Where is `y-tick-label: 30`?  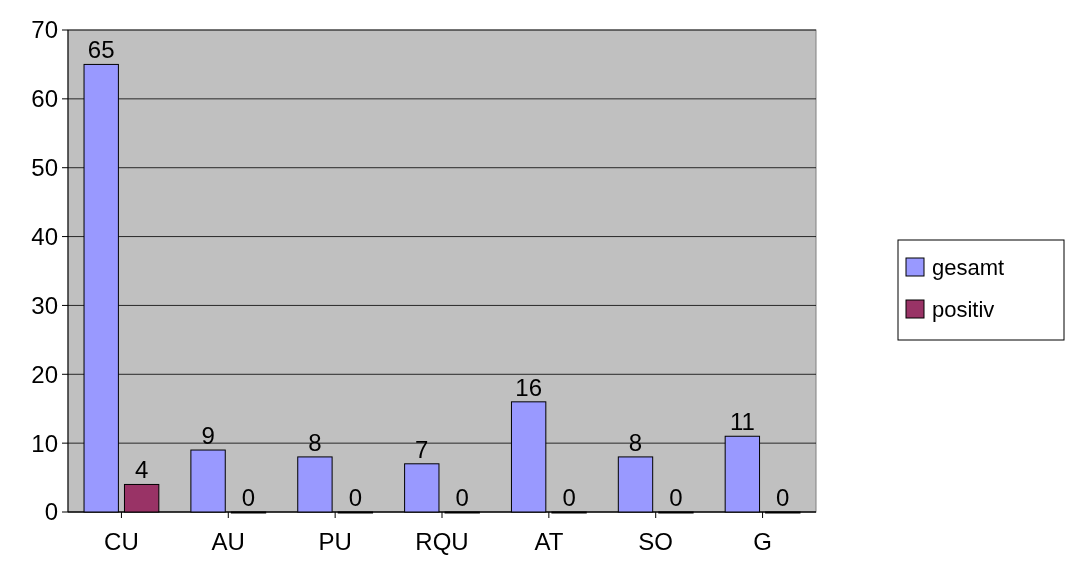 y-tick-label: 30 is located at coordinates (44, 305).